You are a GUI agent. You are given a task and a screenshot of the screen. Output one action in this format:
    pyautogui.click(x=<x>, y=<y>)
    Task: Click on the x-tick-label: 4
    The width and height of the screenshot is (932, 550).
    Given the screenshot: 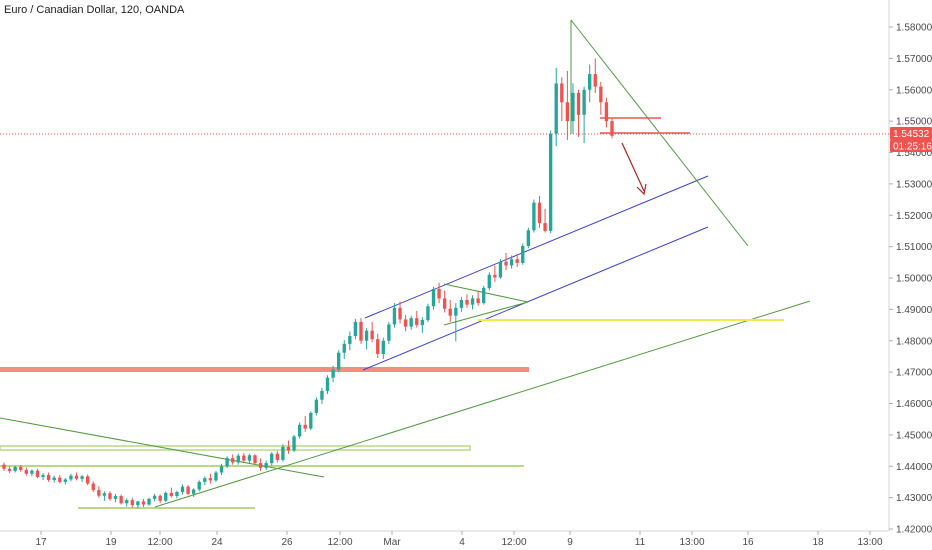 What is the action you would take?
    pyautogui.click(x=462, y=542)
    